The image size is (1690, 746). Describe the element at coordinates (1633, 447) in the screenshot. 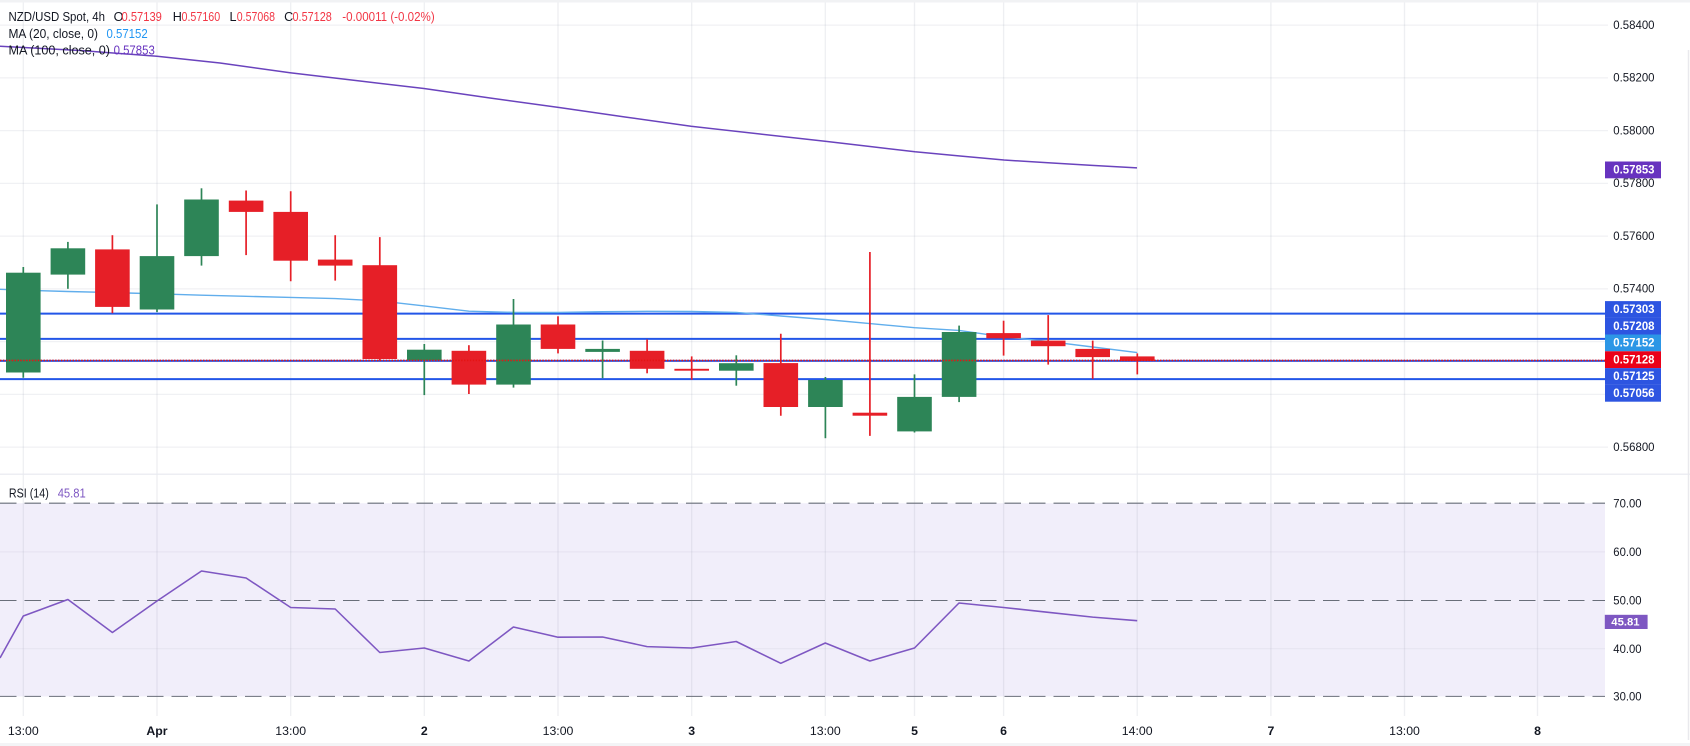

I see `svg-text: 0.56800` at that location.